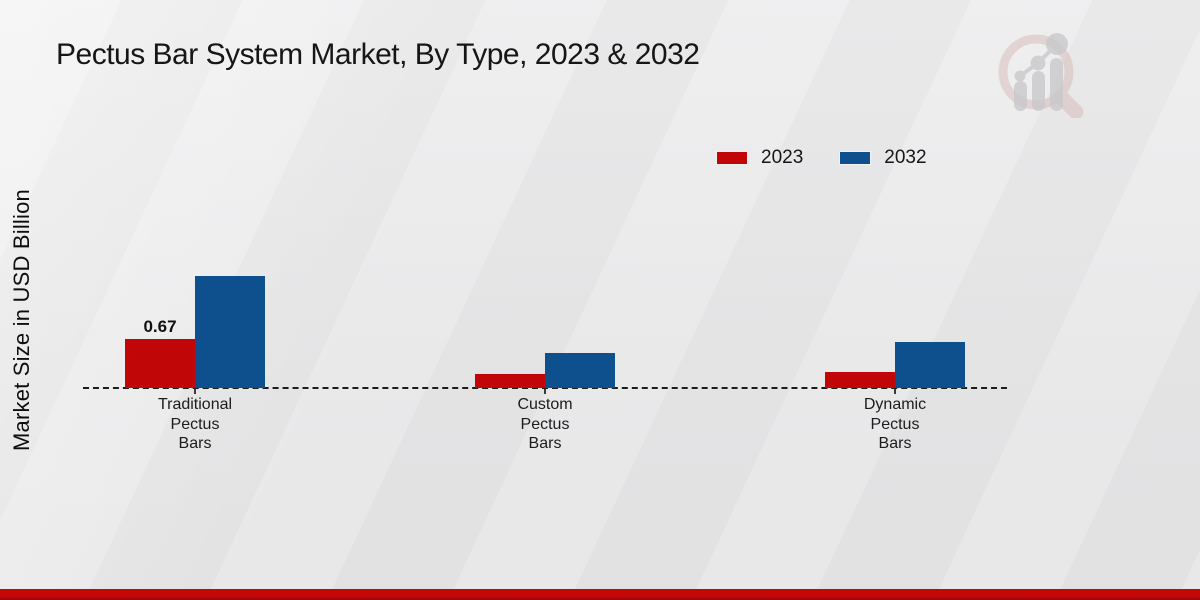 This screenshot has width=1200, height=600. What do you see at coordinates (1020, 76) in the screenshot?
I see `logo-trend-dot-small-icon` at bounding box center [1020, 76].